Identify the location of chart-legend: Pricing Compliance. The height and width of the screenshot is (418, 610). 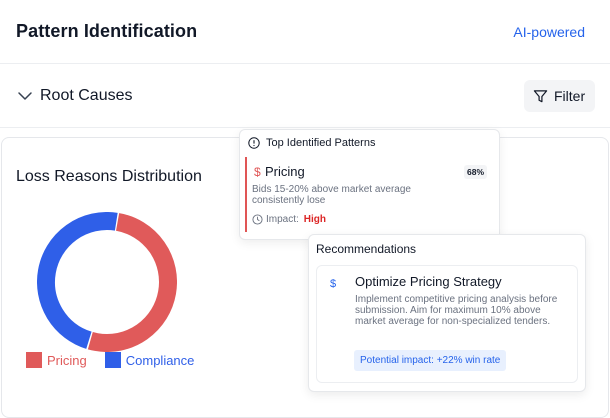
(110, 360).